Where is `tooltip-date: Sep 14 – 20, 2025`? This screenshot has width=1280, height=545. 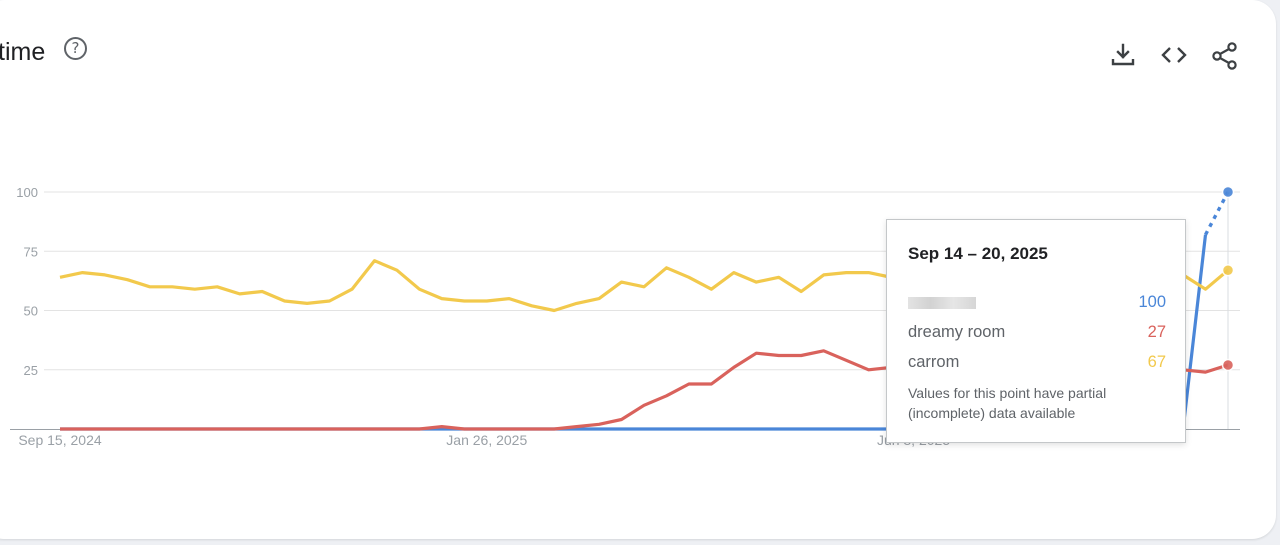
tooltip-date: Sep 14 – 20, 2025 is located at coordinates (978, 253).